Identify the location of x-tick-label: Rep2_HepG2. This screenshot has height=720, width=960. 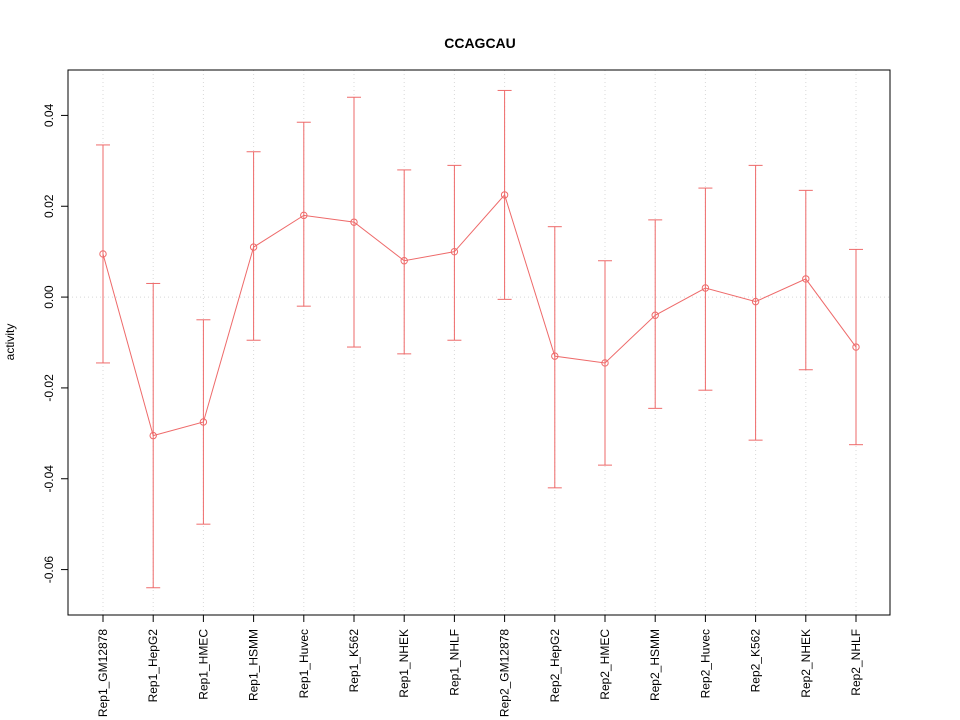
(555, 666).